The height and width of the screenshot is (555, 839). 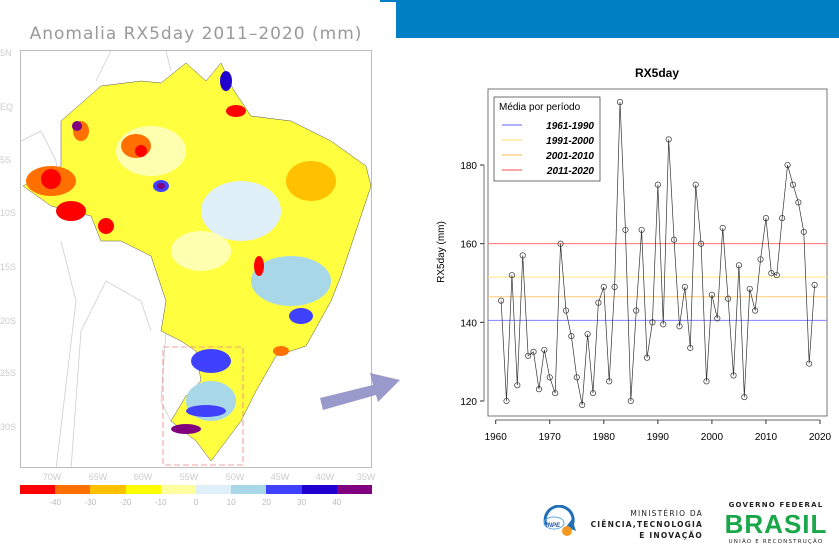 I want to click on y-tick-label: 180, so click(x=468, y=166).